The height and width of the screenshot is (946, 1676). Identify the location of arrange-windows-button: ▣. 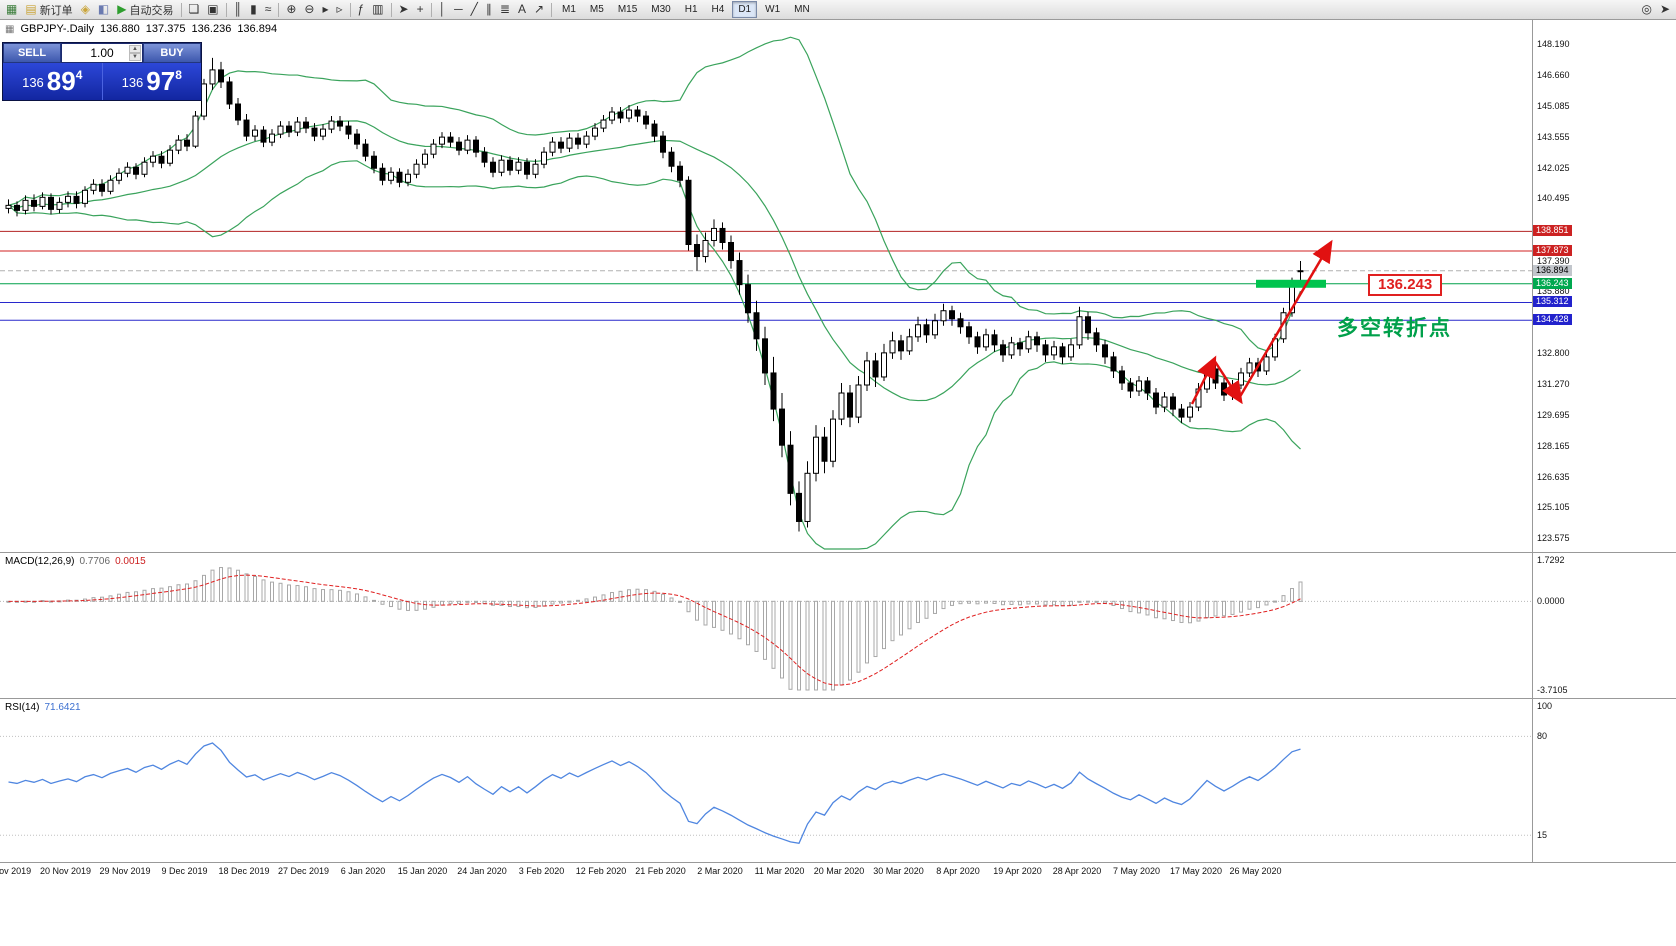
(212, 9).